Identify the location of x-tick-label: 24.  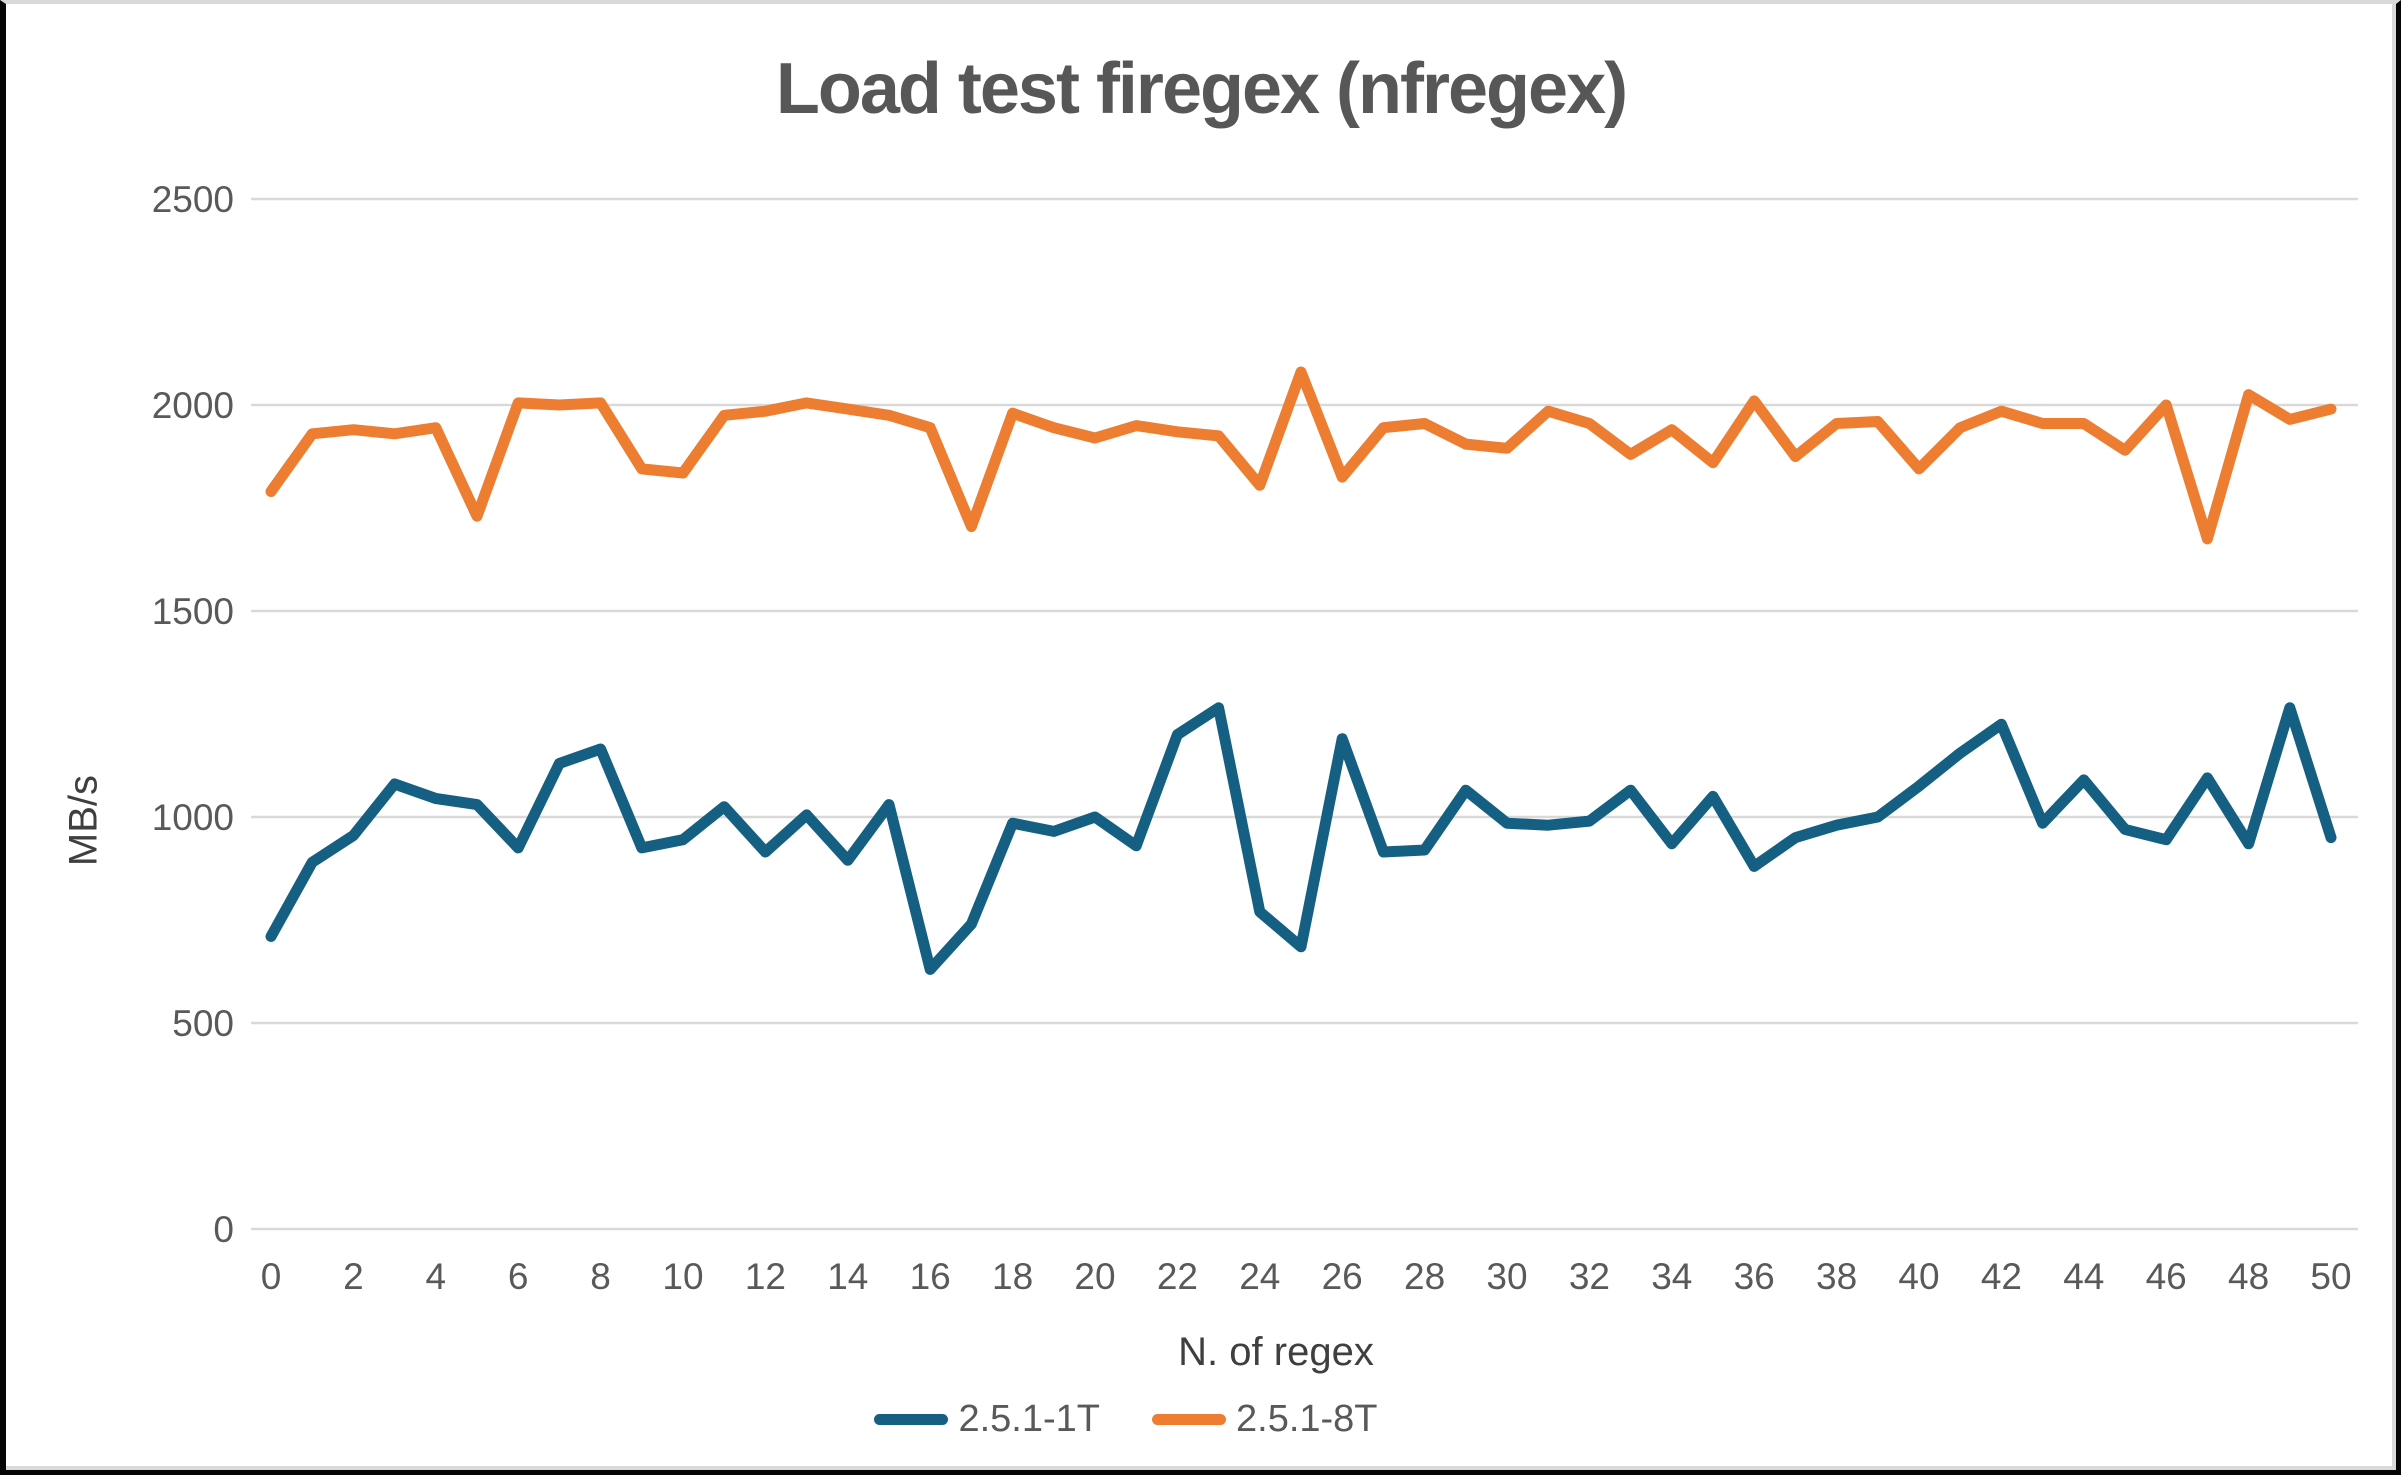
(1259, 1276).